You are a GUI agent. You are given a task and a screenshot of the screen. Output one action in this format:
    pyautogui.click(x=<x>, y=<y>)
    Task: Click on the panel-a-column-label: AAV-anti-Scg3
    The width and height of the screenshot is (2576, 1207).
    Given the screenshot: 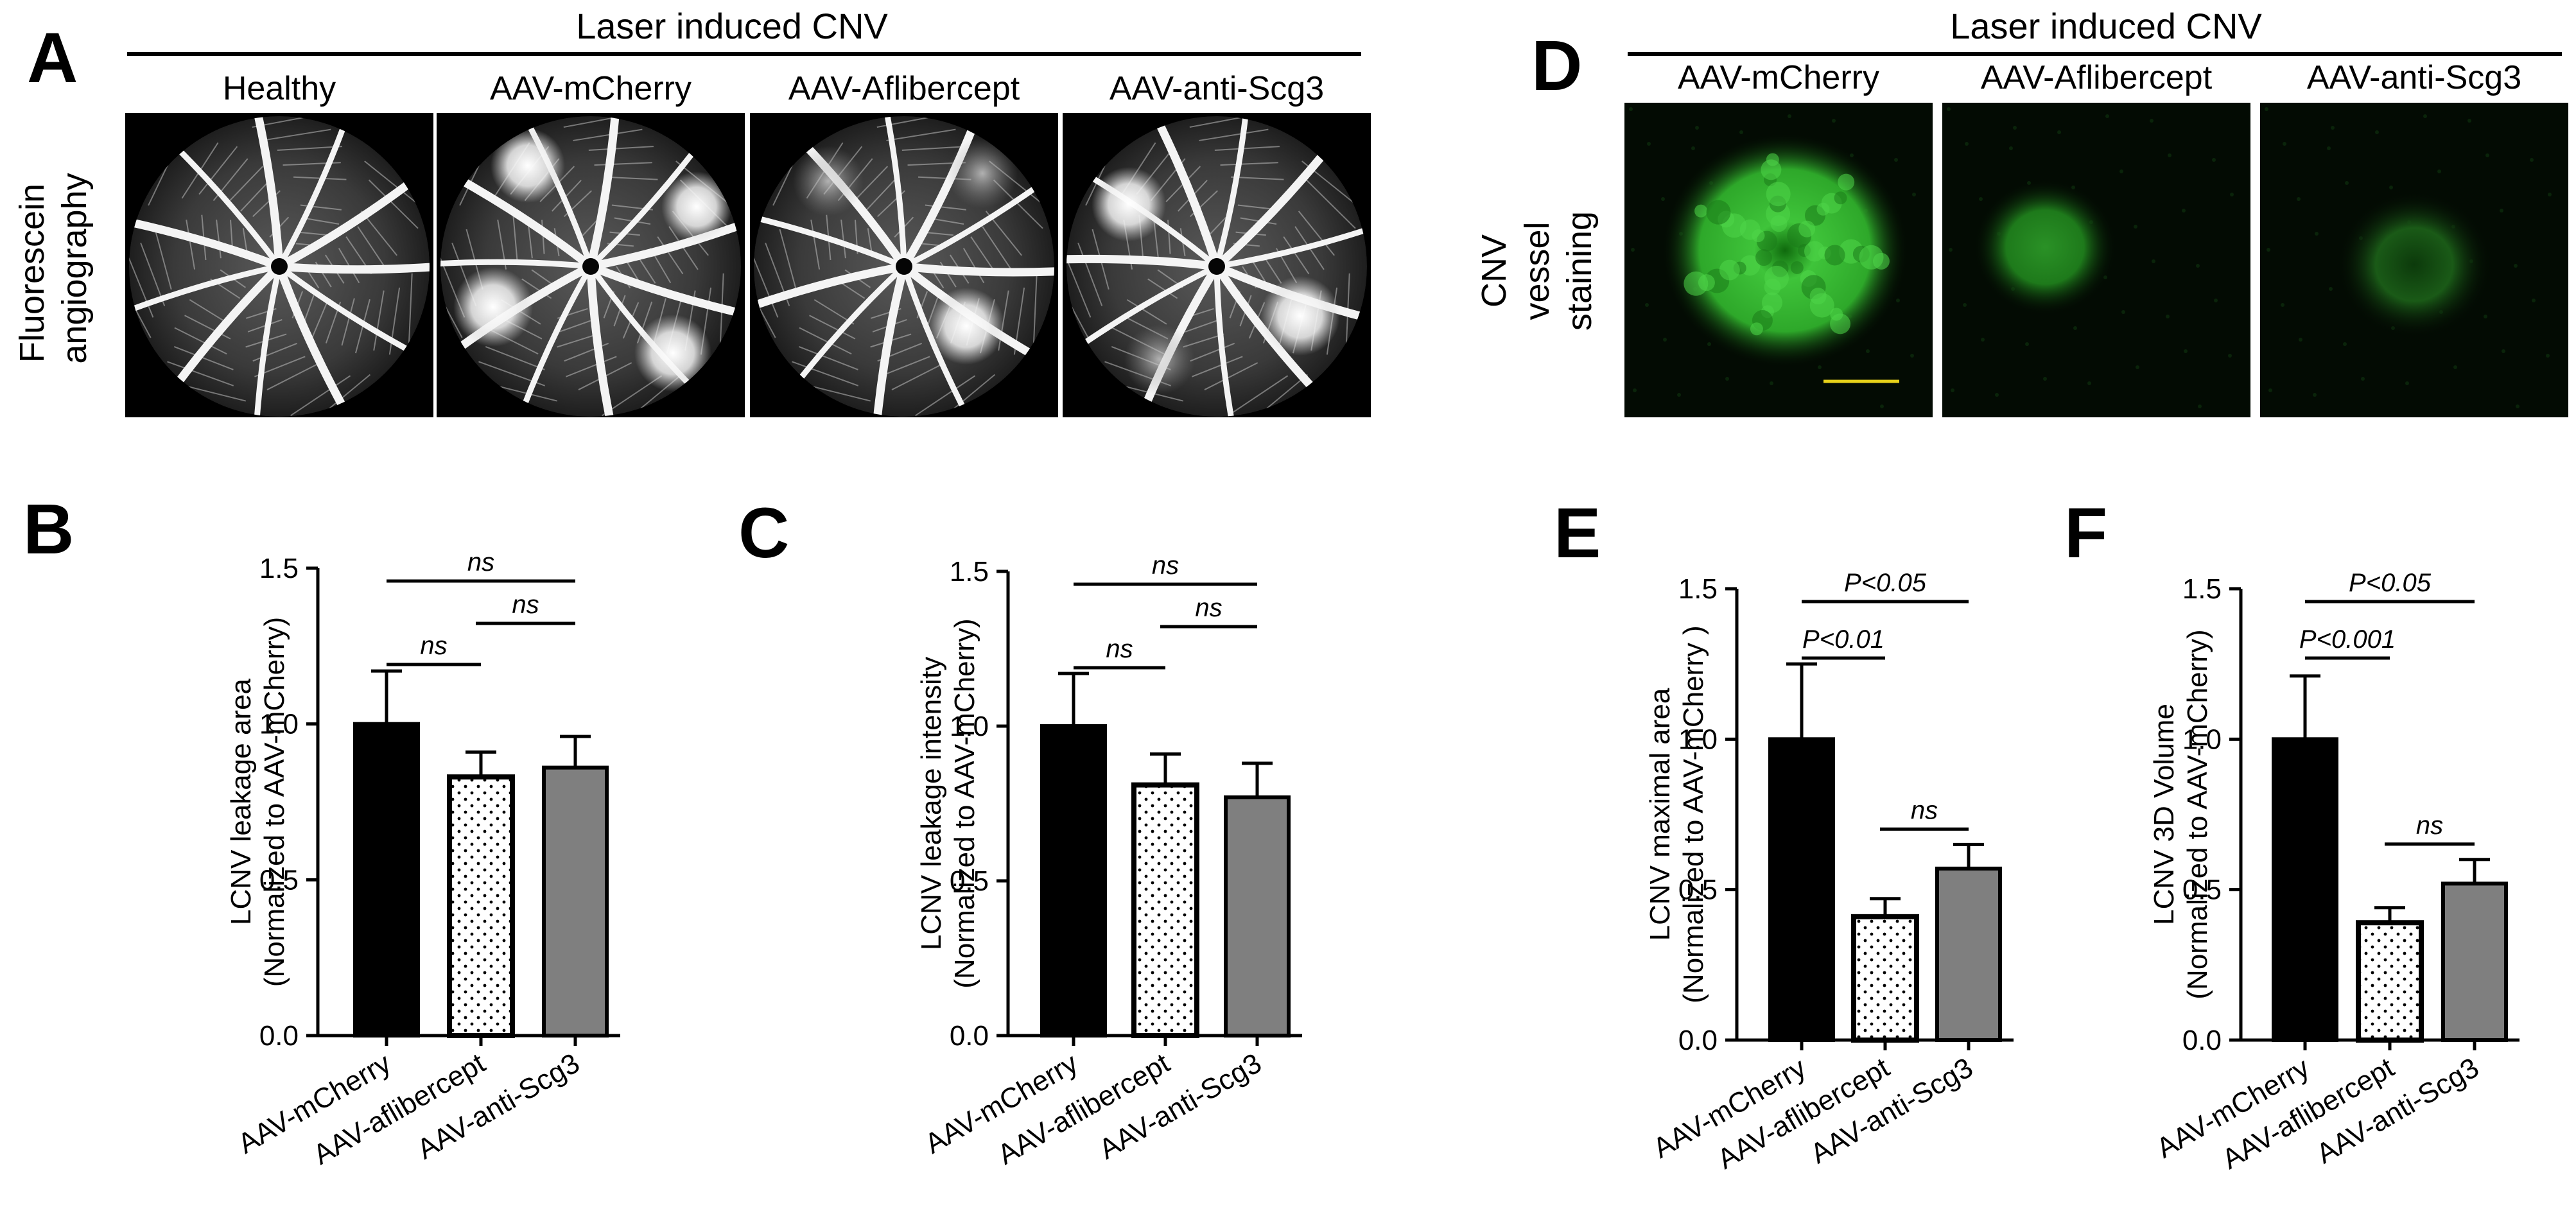 What is the action you would take?
    pyautogui.click(x=1217, y=88)
    